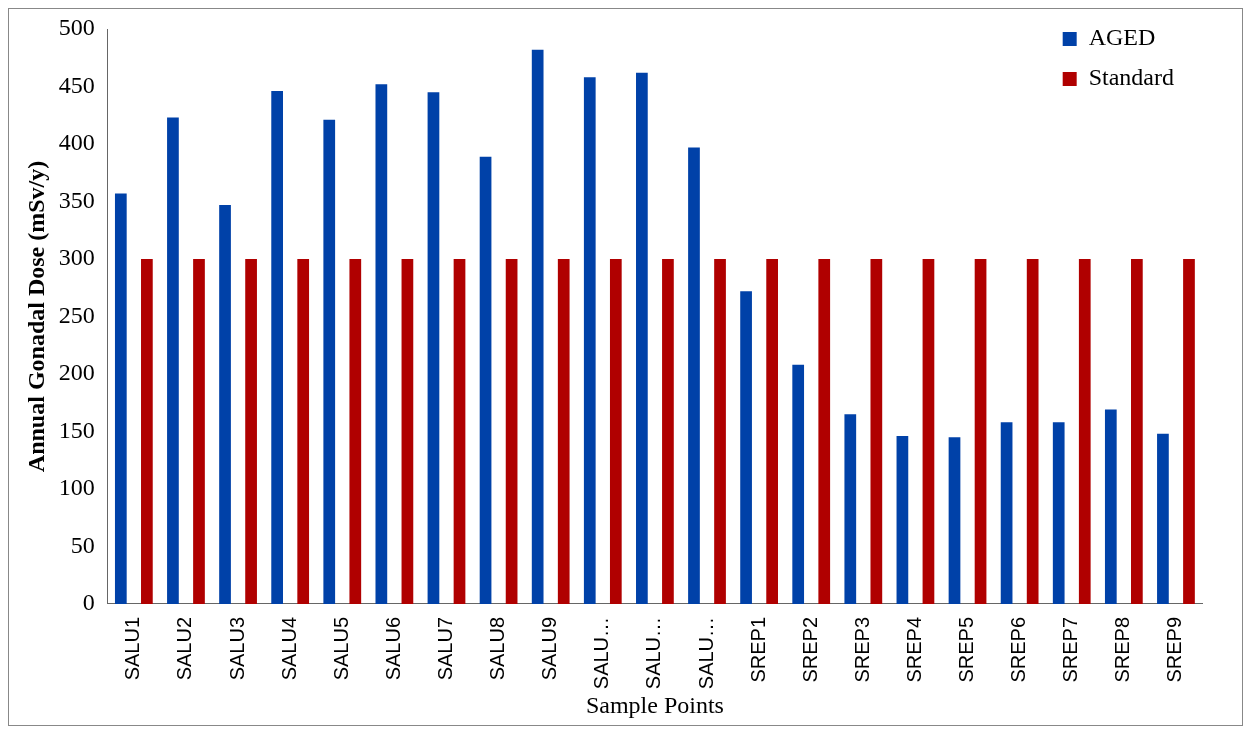 The height and width of the screenshot is (734, 1251). I want to click on x-tick-label: SALU3, so click(236, 648).